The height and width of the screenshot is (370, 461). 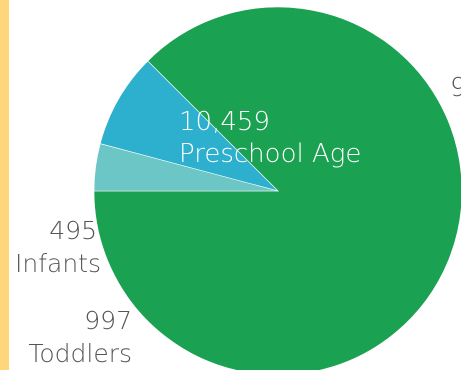 I want to click on partial-edge-label: 9, so click(x=455, y=88).